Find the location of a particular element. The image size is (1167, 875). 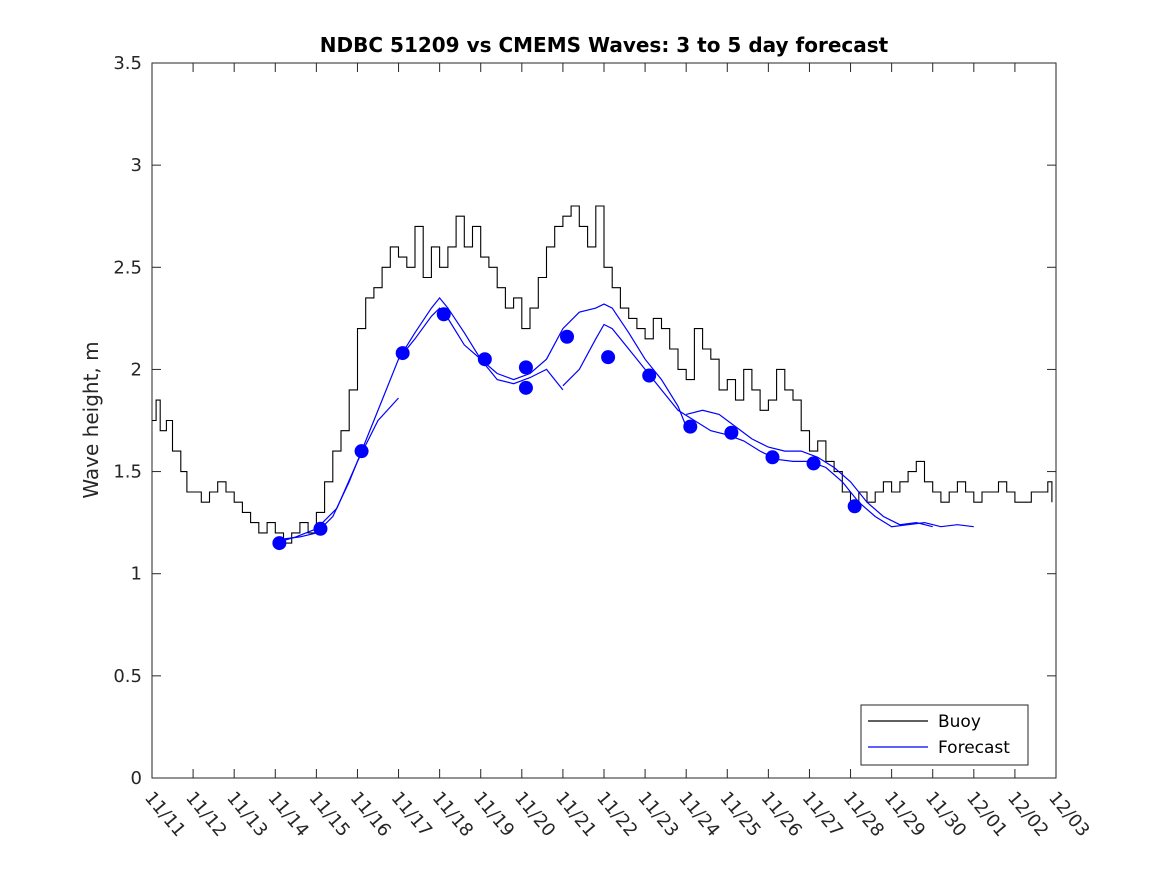

legend: Buoy Forecast is located at coordinates (944, 735).